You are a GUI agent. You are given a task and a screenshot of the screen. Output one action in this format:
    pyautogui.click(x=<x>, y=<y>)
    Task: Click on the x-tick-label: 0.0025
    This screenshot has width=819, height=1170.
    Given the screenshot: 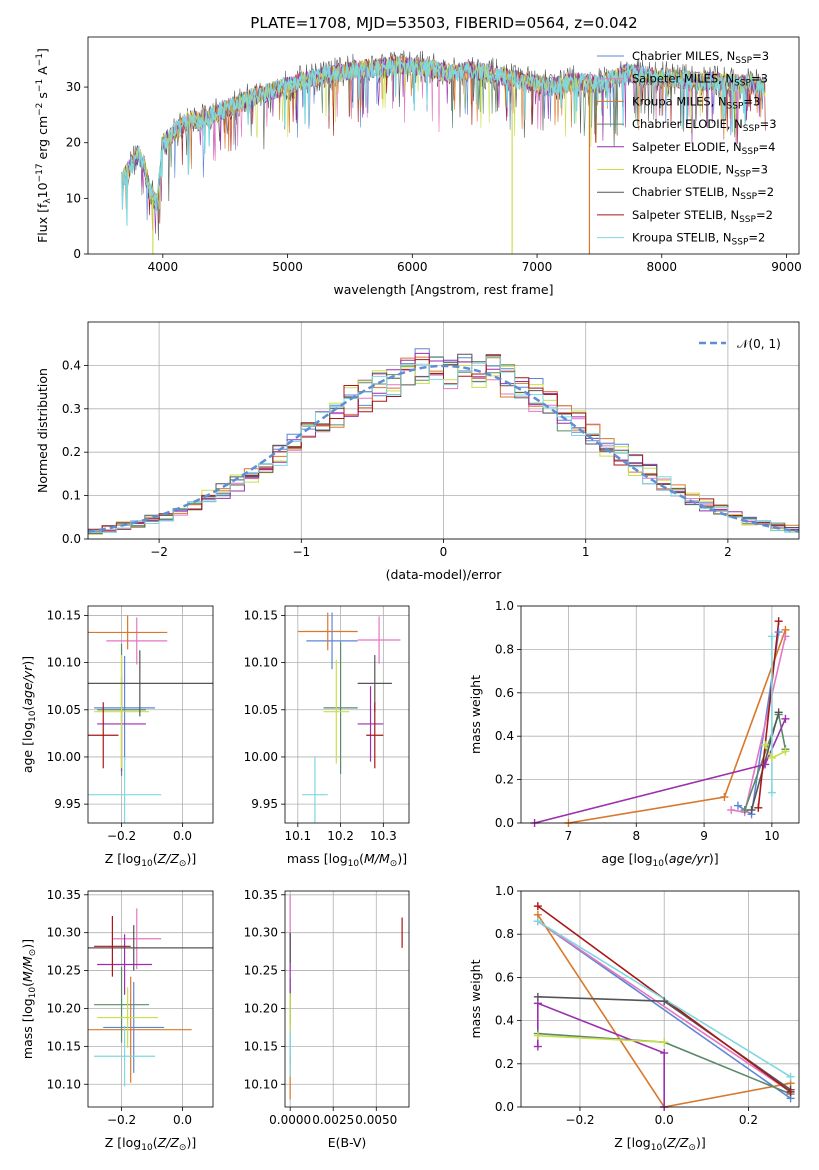 What is the action you would take?
    pyautogui.click(x=333, y=1120)
    